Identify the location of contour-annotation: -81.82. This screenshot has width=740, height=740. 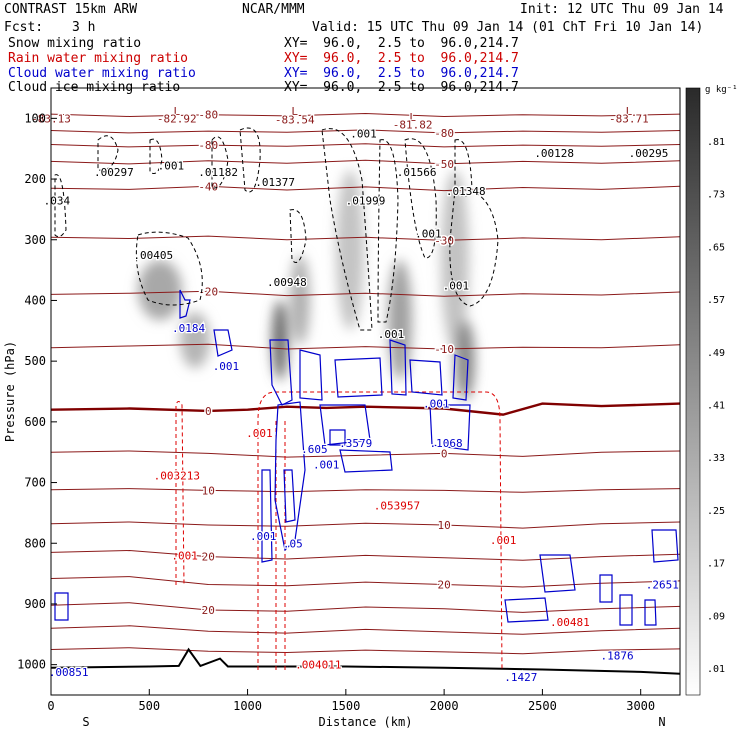
(413, 124).